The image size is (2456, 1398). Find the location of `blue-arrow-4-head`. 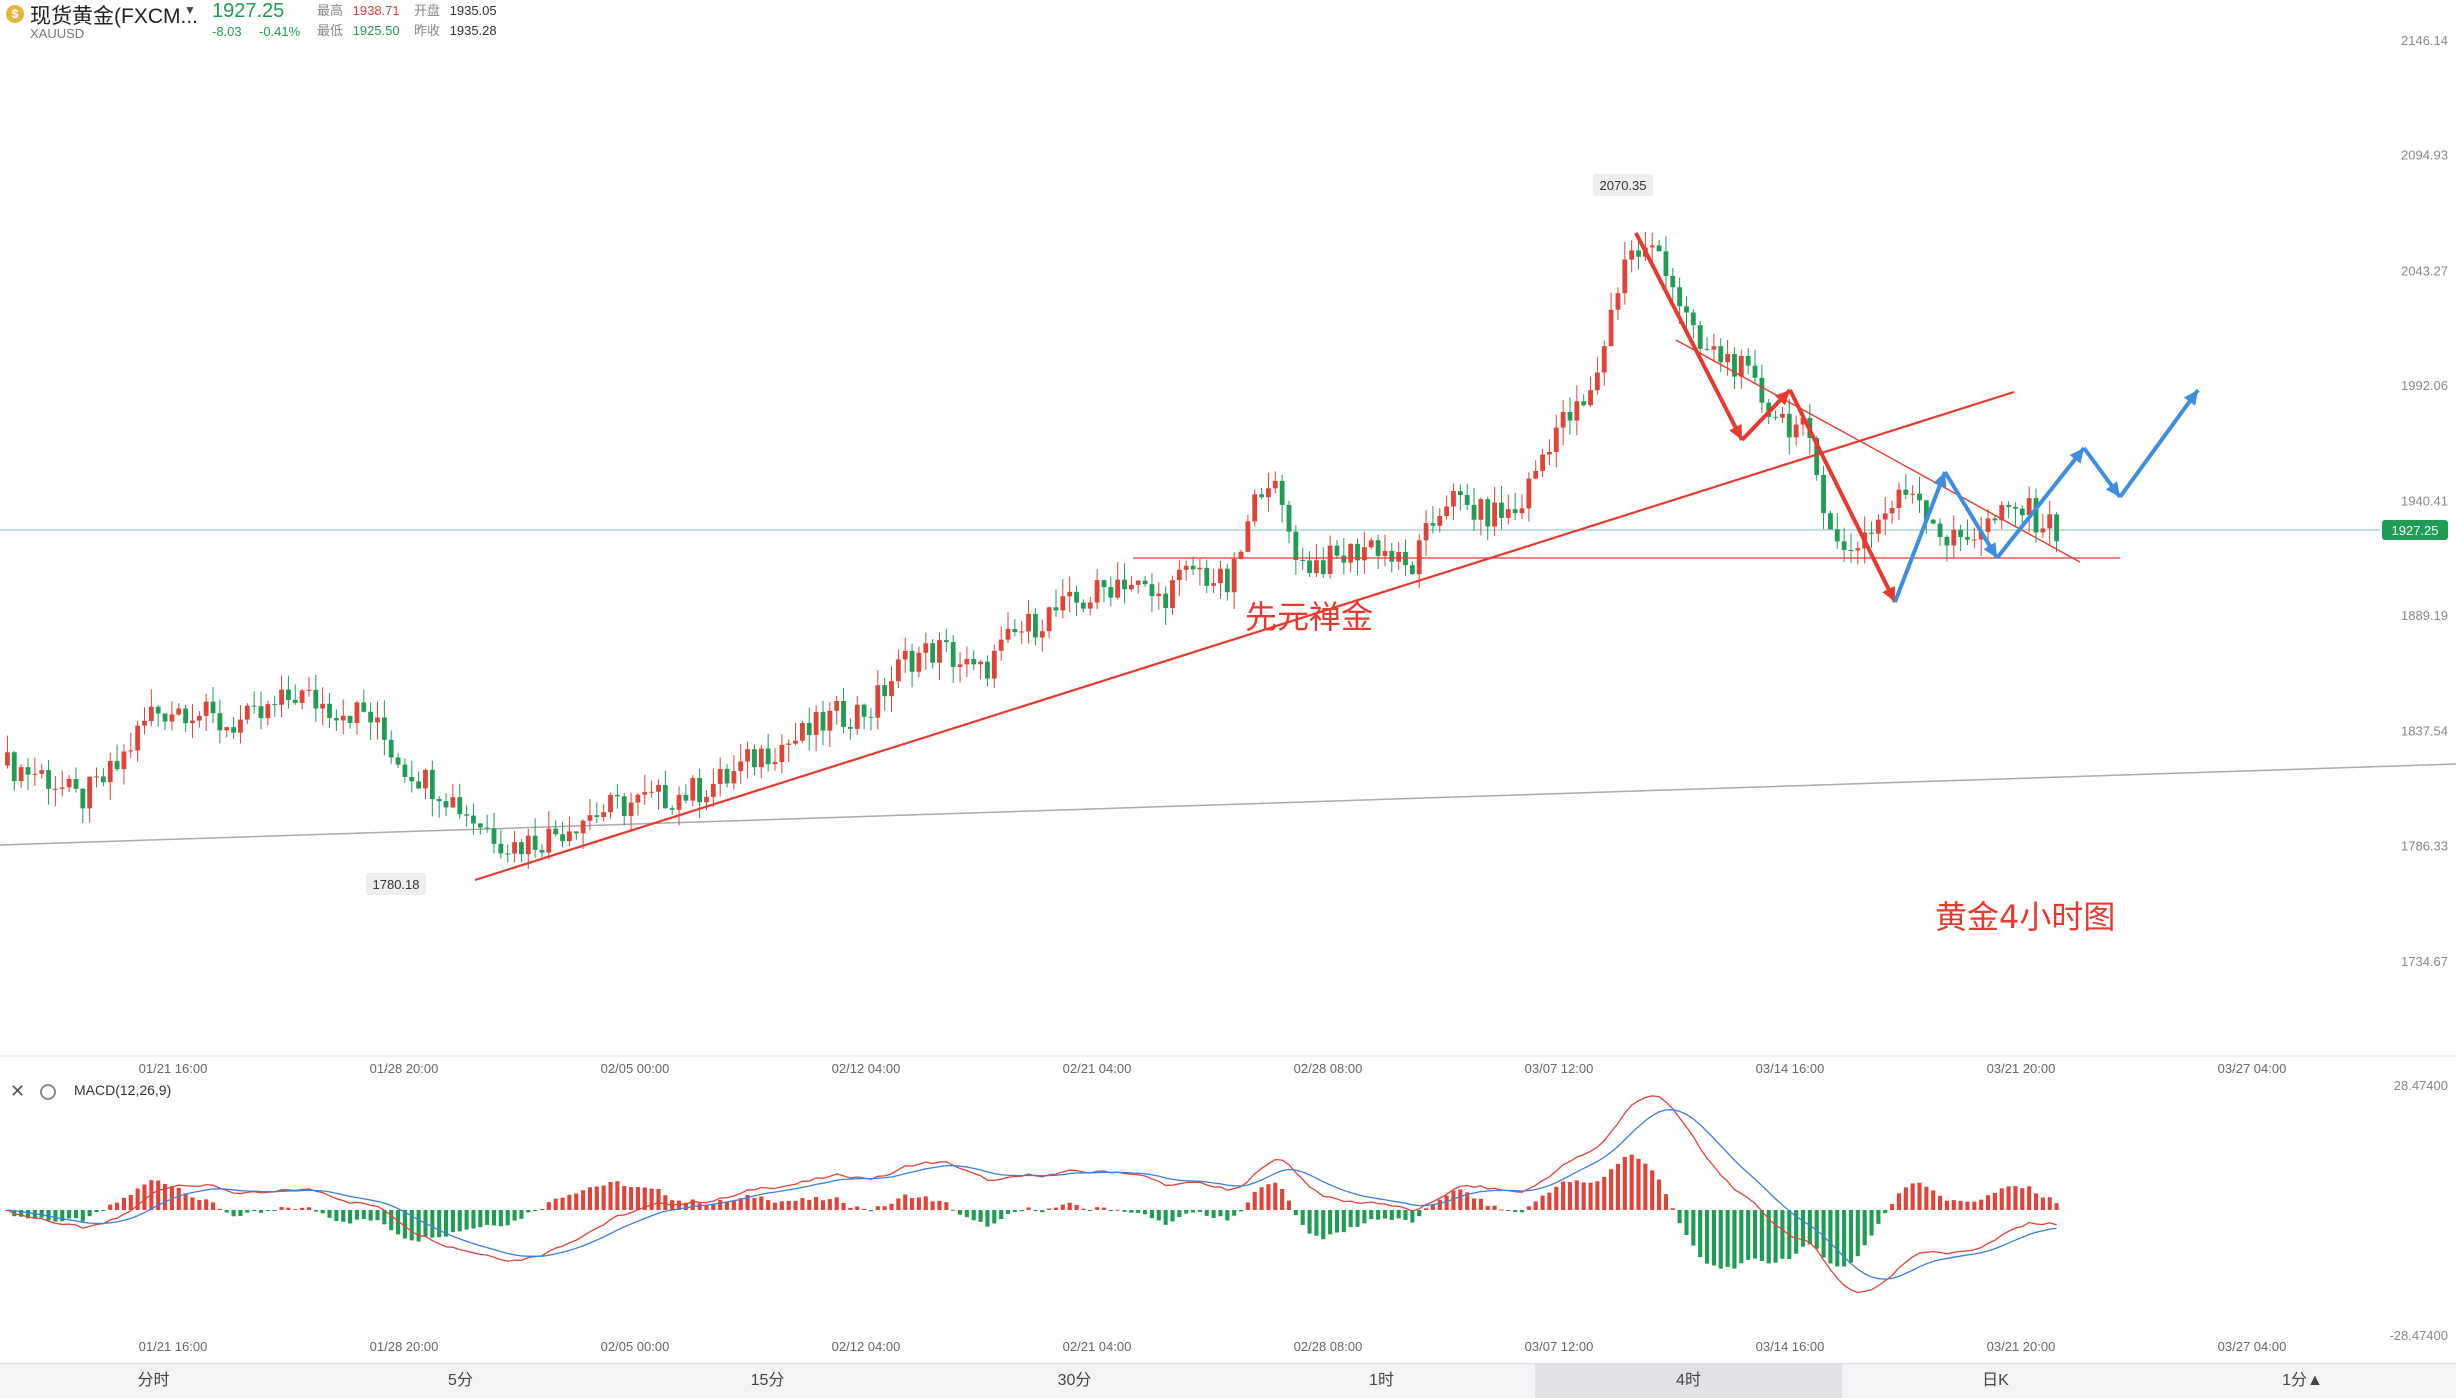

blue-arrow-4-head is located at coordinates (2112, 489).